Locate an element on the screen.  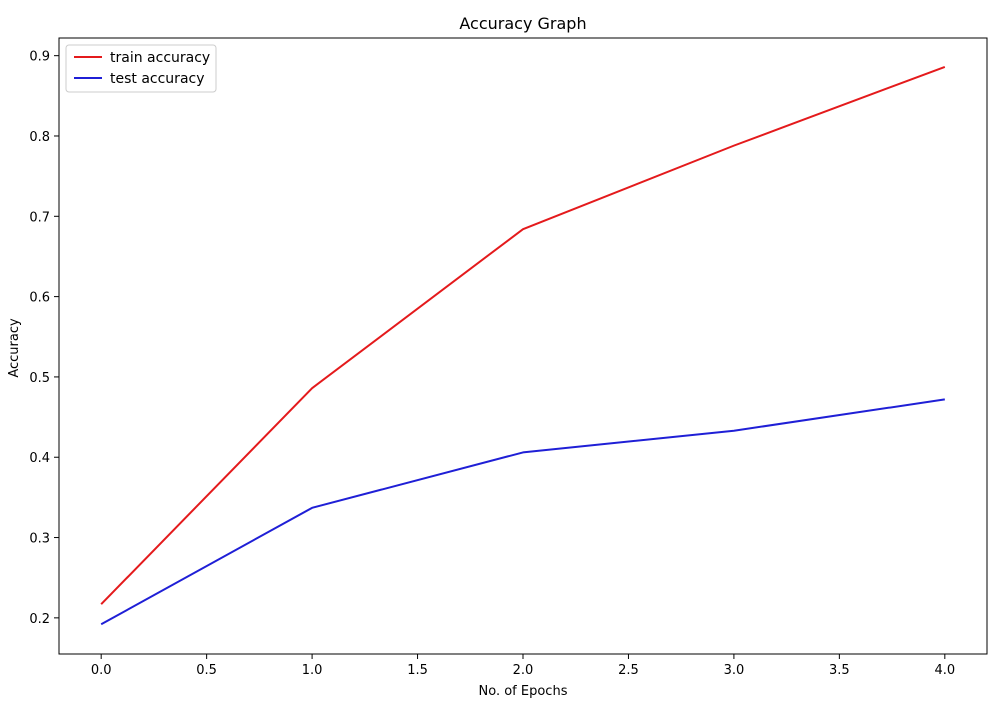
x-tick-label: 4.0 is located at coordinates (944, 670).